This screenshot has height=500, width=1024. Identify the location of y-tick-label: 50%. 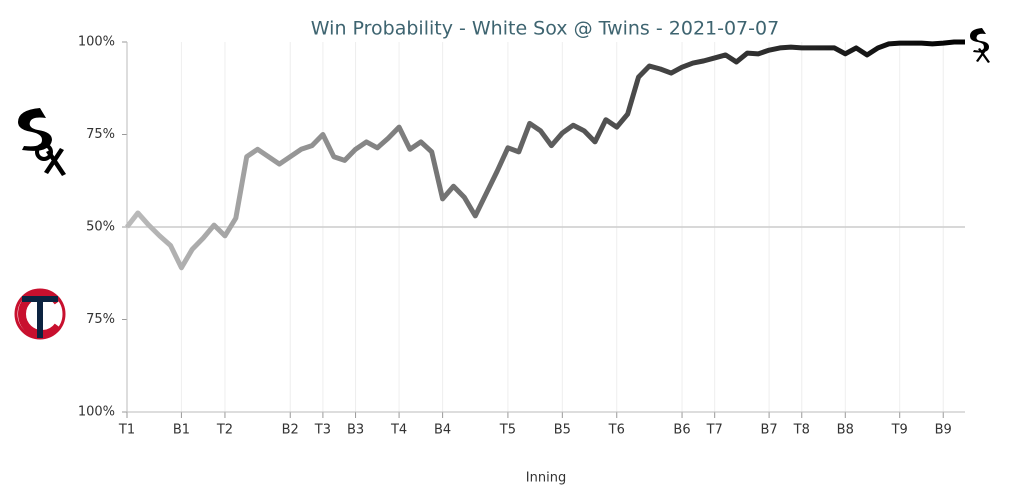
(100, 227).